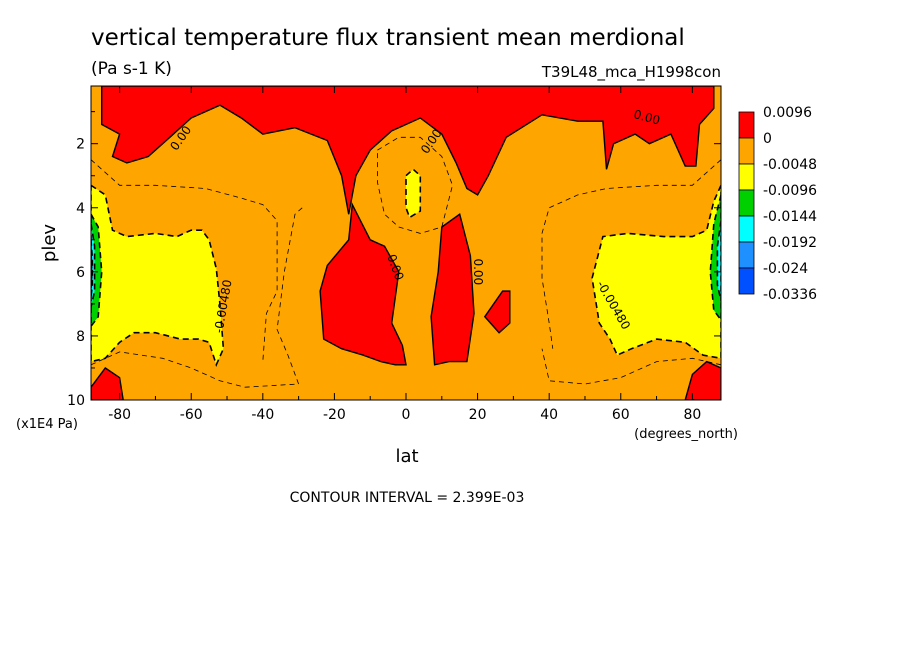 This screenshot has height=654, width=904. Describe the element at coordinates (746, 255) in the screenshot. I see `legend-swatch-blue` at that location.